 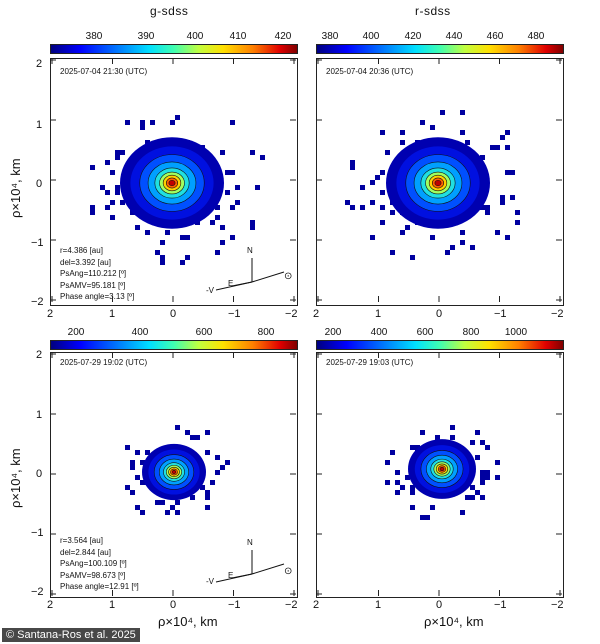 I want to click on colorbar-bottom-left, so click(x=174, y=345).